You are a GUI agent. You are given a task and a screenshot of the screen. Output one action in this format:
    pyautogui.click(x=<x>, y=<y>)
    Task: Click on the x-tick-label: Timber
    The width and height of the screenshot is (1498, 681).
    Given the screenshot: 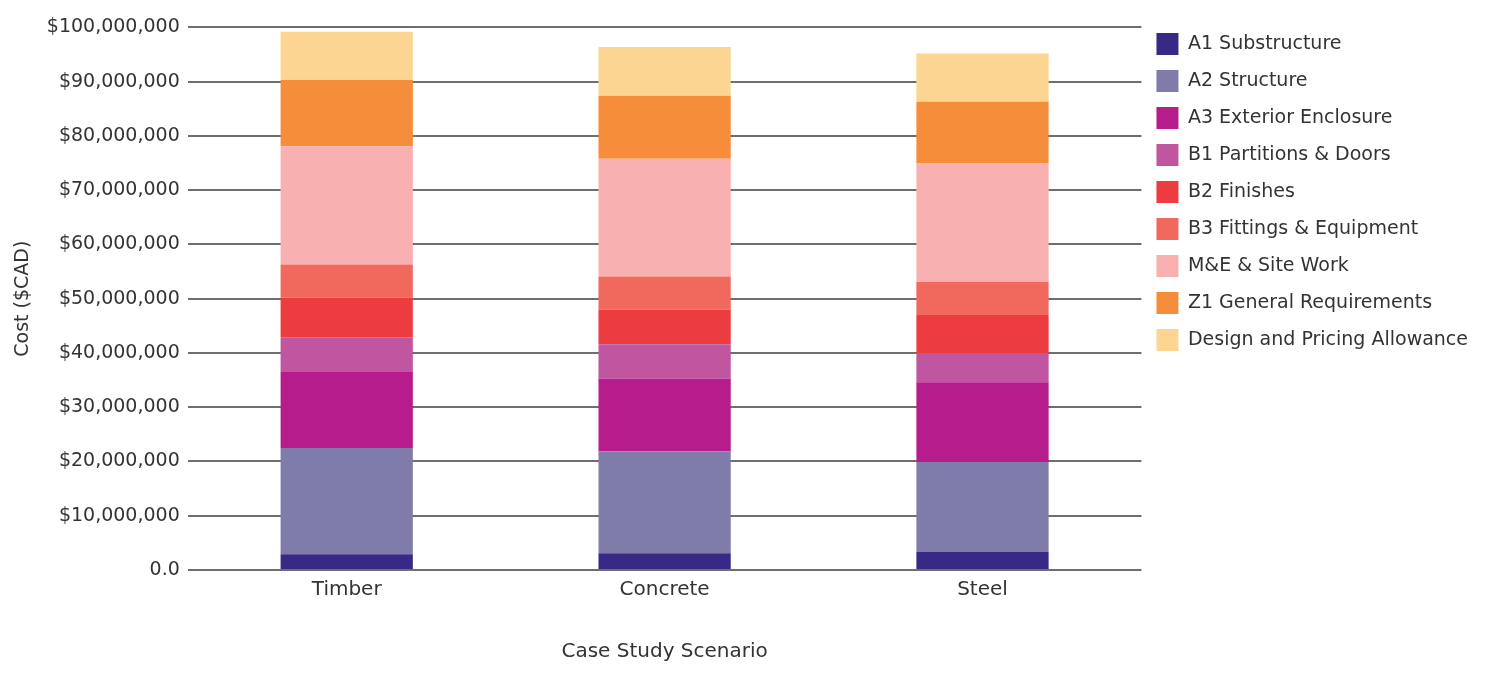 What is the action you would take?
    pyautogui.click(x=346, y=588)
    